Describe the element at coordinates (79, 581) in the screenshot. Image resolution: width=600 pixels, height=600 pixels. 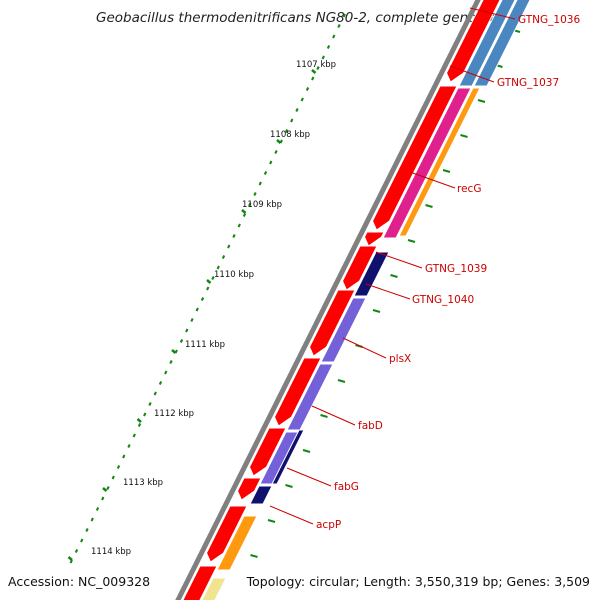
I see `accession-label: Accession: NC_009328` at that location.